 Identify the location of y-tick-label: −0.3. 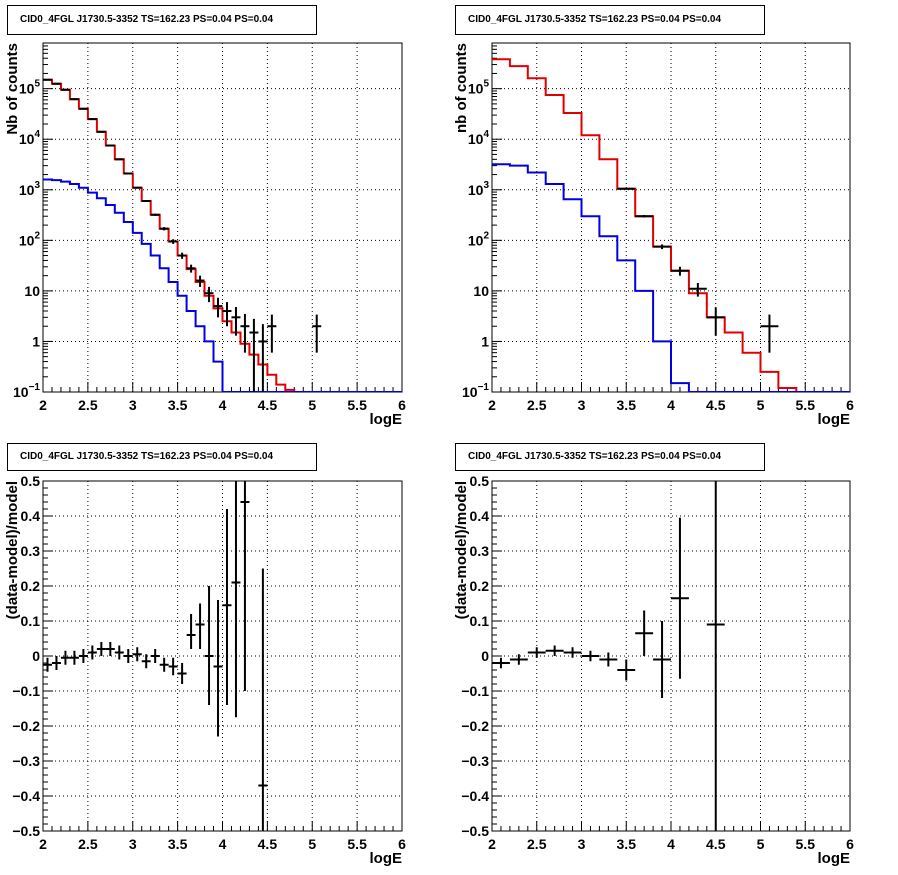
(26, 761).